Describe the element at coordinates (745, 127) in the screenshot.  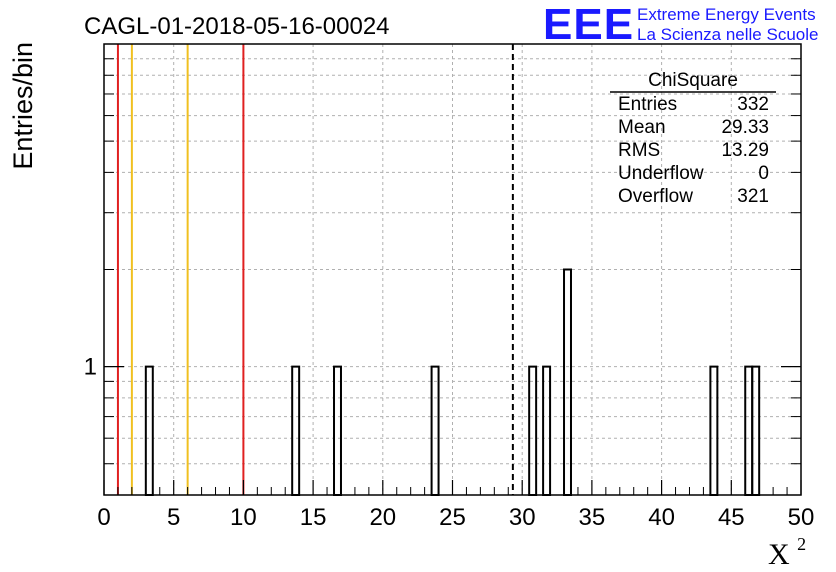
I see `stats-row-value: 29.33` at that location.